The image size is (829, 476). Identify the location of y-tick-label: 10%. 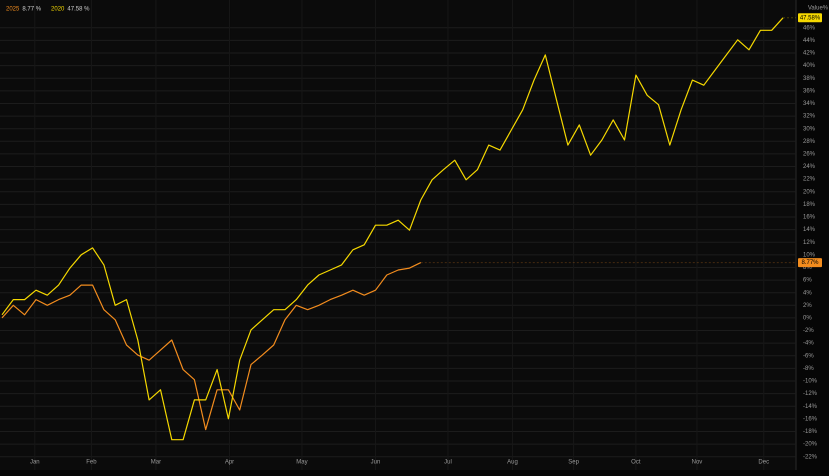
(809, 255).